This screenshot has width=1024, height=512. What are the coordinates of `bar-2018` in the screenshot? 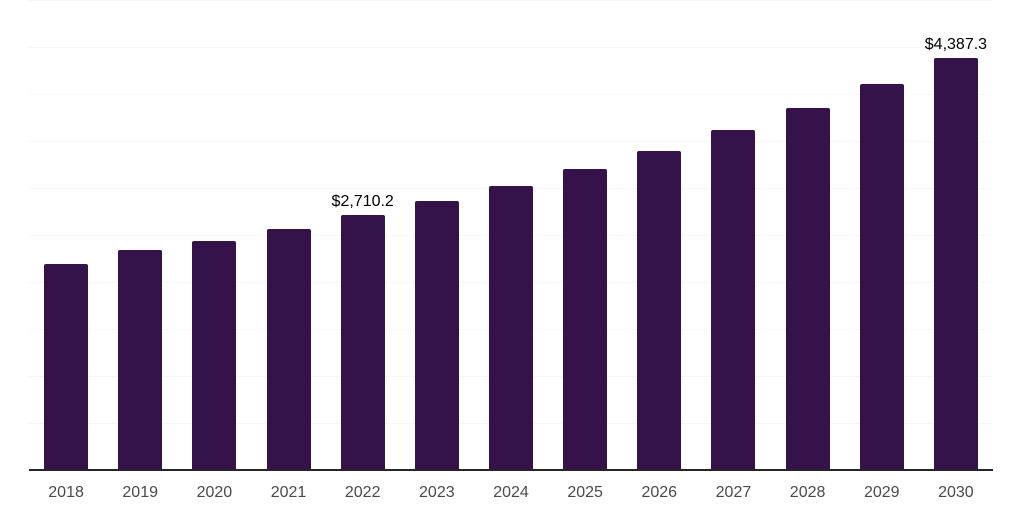 It's located at (66, 367).